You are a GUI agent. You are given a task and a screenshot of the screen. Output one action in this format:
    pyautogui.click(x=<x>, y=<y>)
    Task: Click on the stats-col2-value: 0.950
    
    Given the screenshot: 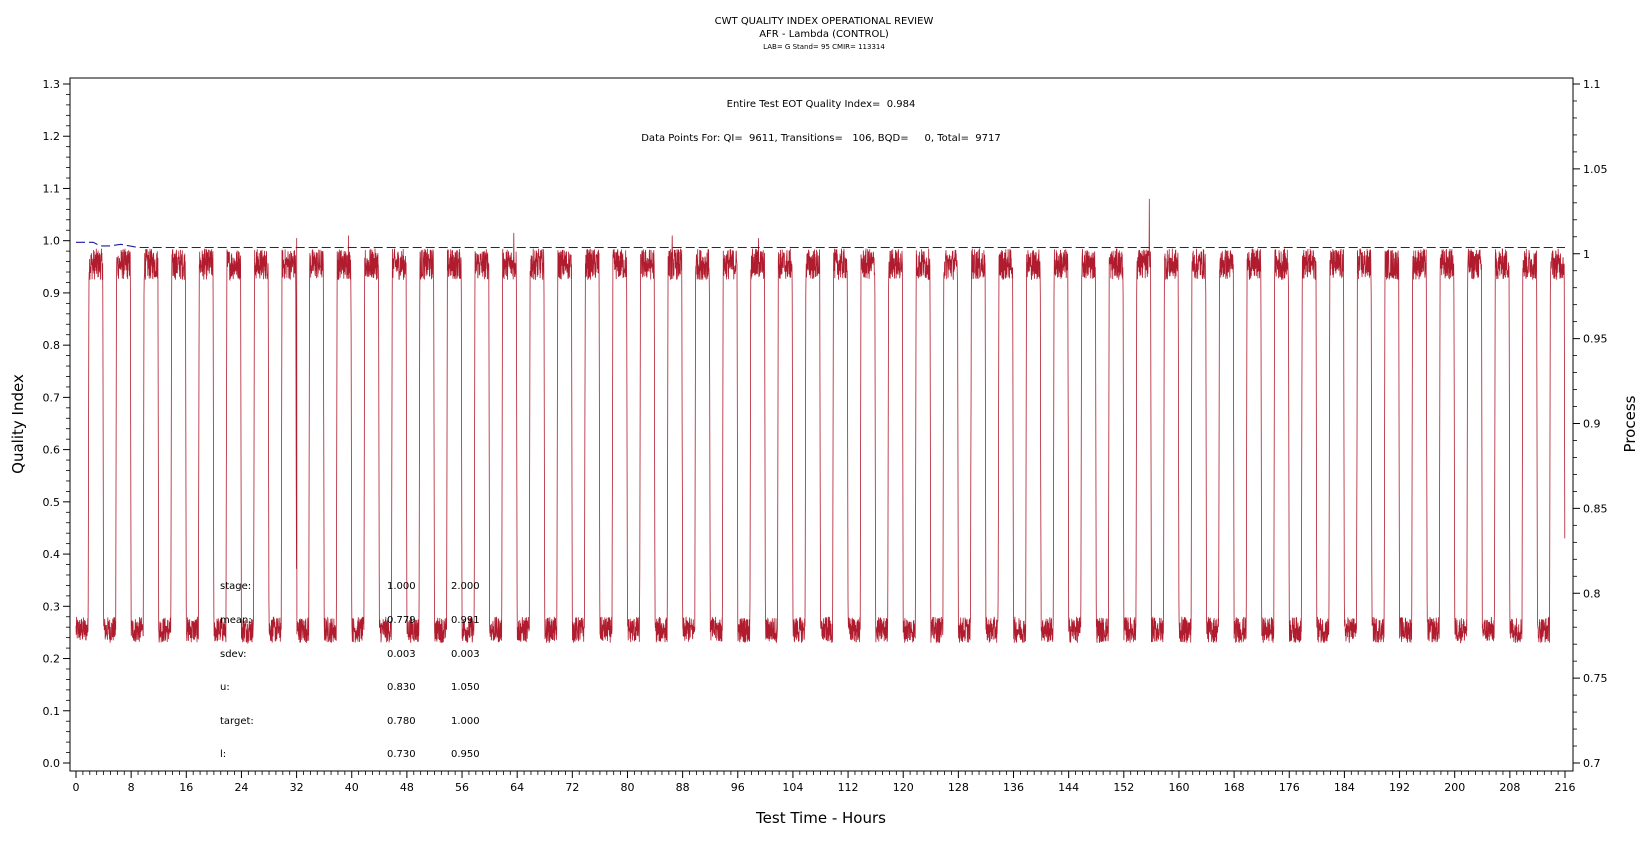 What is the action you would take?
    pyautogui.click(x=465, y=754)
    